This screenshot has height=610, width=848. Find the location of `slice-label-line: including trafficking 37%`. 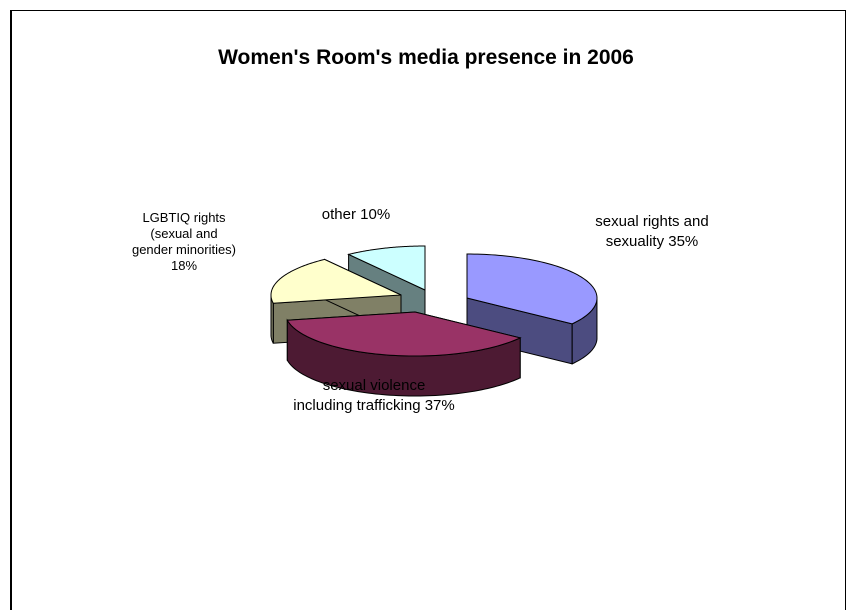

slice-label-line: including trafficking 37% is located at coordinates (373, 405).